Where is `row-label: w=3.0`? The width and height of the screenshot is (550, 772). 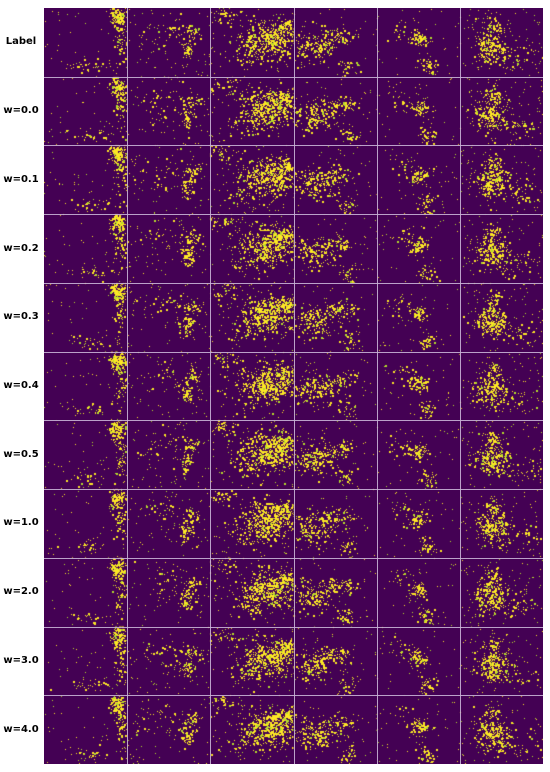 row-label: w=3.0 is located at coordinates (21, 660).